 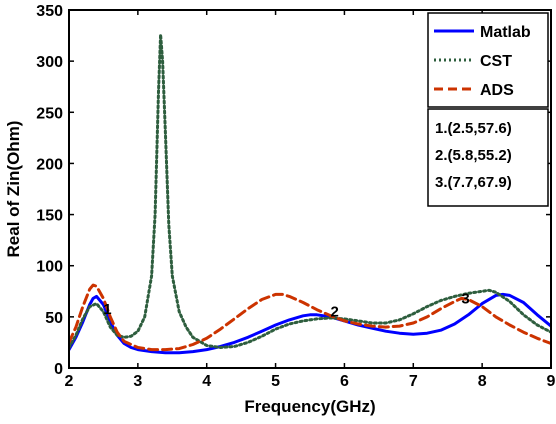 I want to click on chart-legend: Matlab CST ADS, so click(x=488, y=60).